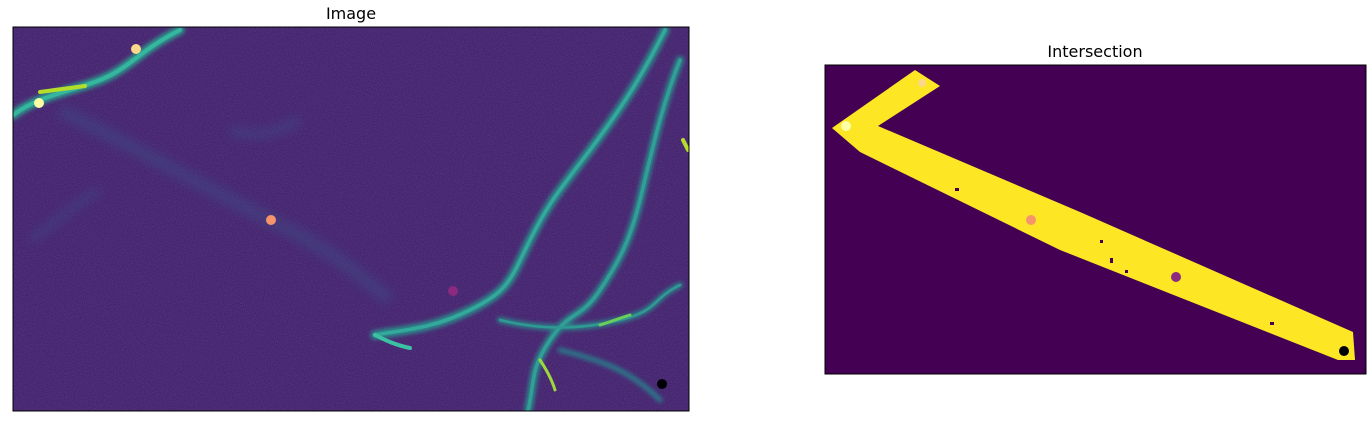 The width and height of the screenshot is (1371, 431). I want to click on intersection-panel-title: Intersection, so click(1095, 51).